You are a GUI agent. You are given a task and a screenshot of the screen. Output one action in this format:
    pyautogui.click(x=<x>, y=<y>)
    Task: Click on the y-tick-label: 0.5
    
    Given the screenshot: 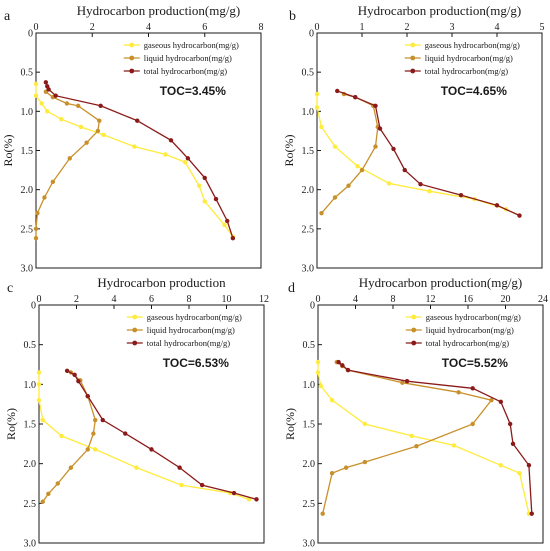 What is the action you would take?
    pyautogui.click(x=308, y=73)
    